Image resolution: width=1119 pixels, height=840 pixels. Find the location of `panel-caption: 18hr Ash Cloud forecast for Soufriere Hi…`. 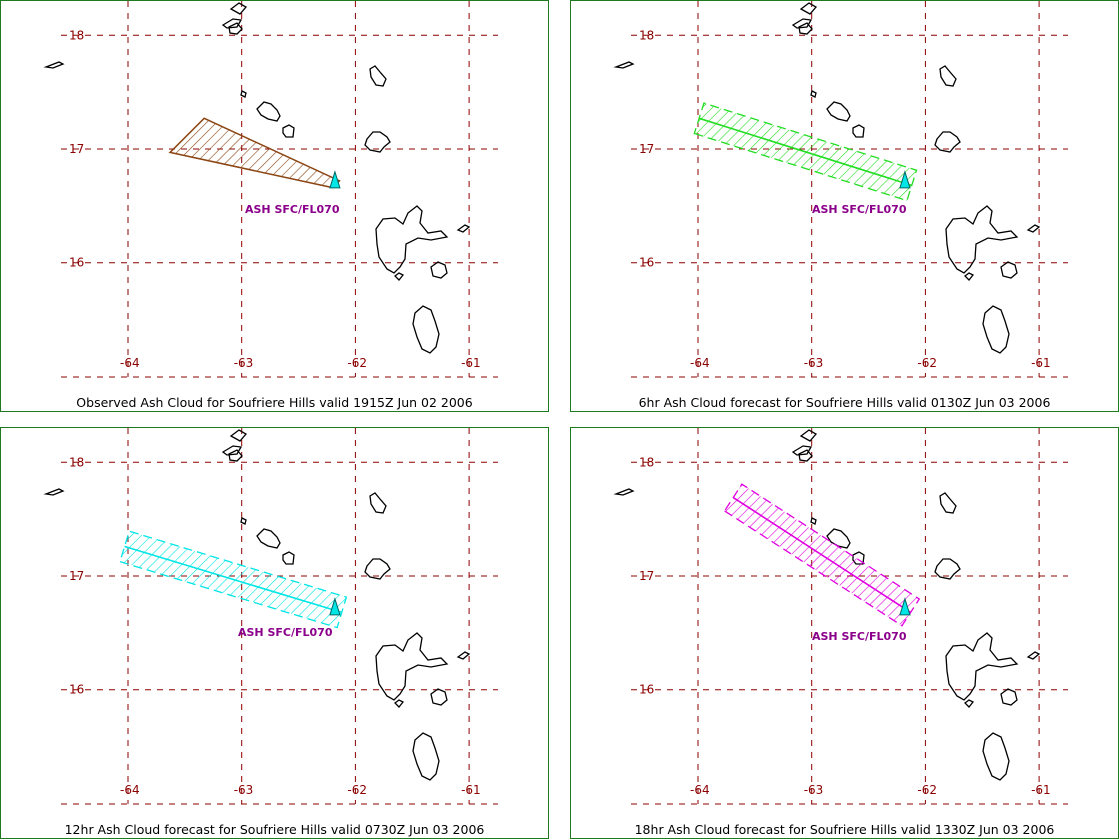

panel-caption: 18hr Ash Cloud forecast for Soufriere Hi… is located at coordinates (844, 829).